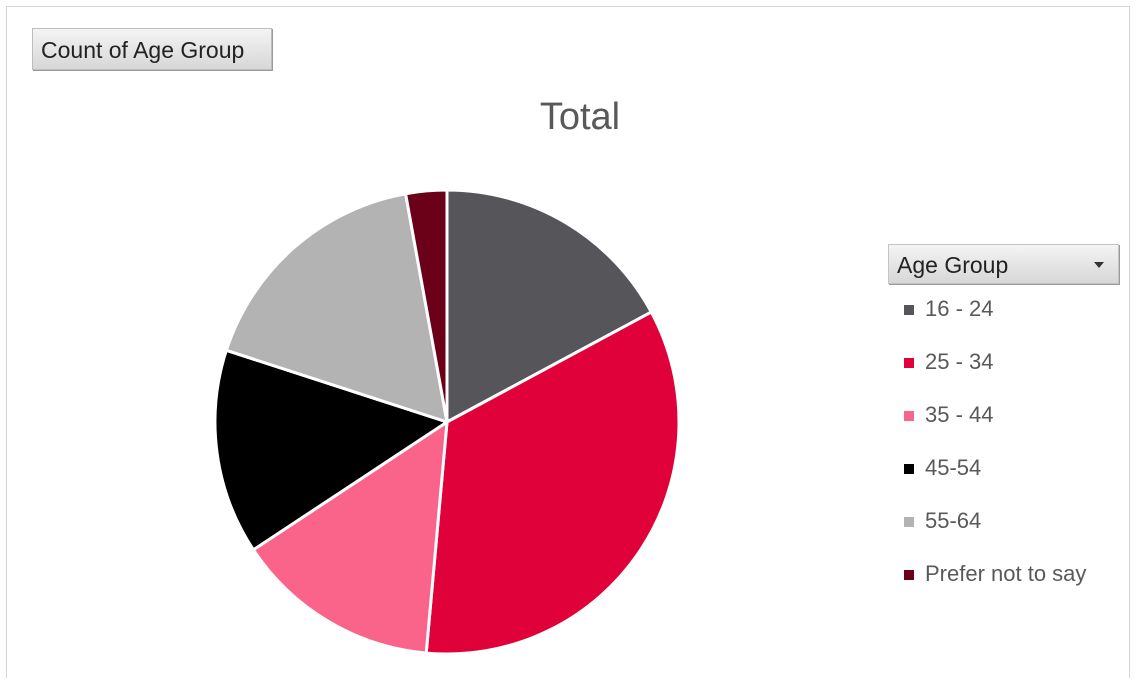  What do you see at coordinates (995, 375) in the screenshot?
I see `legend-item: 25 - 34` at bounding box center [995, 375].